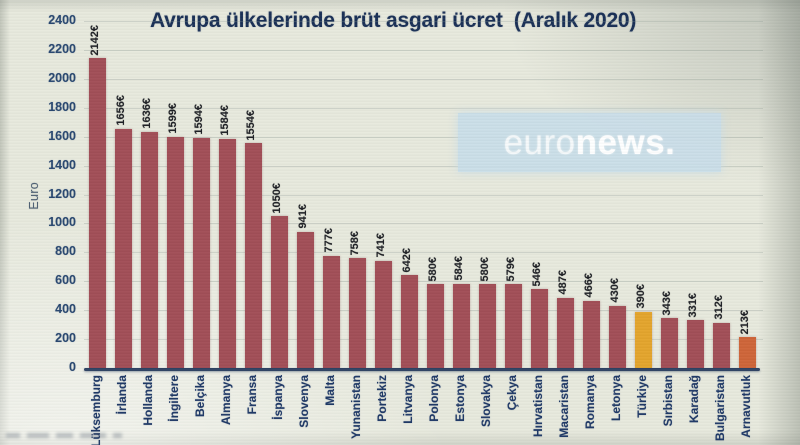  I want to click on x-category-label: Çekya, so click(512, 393).